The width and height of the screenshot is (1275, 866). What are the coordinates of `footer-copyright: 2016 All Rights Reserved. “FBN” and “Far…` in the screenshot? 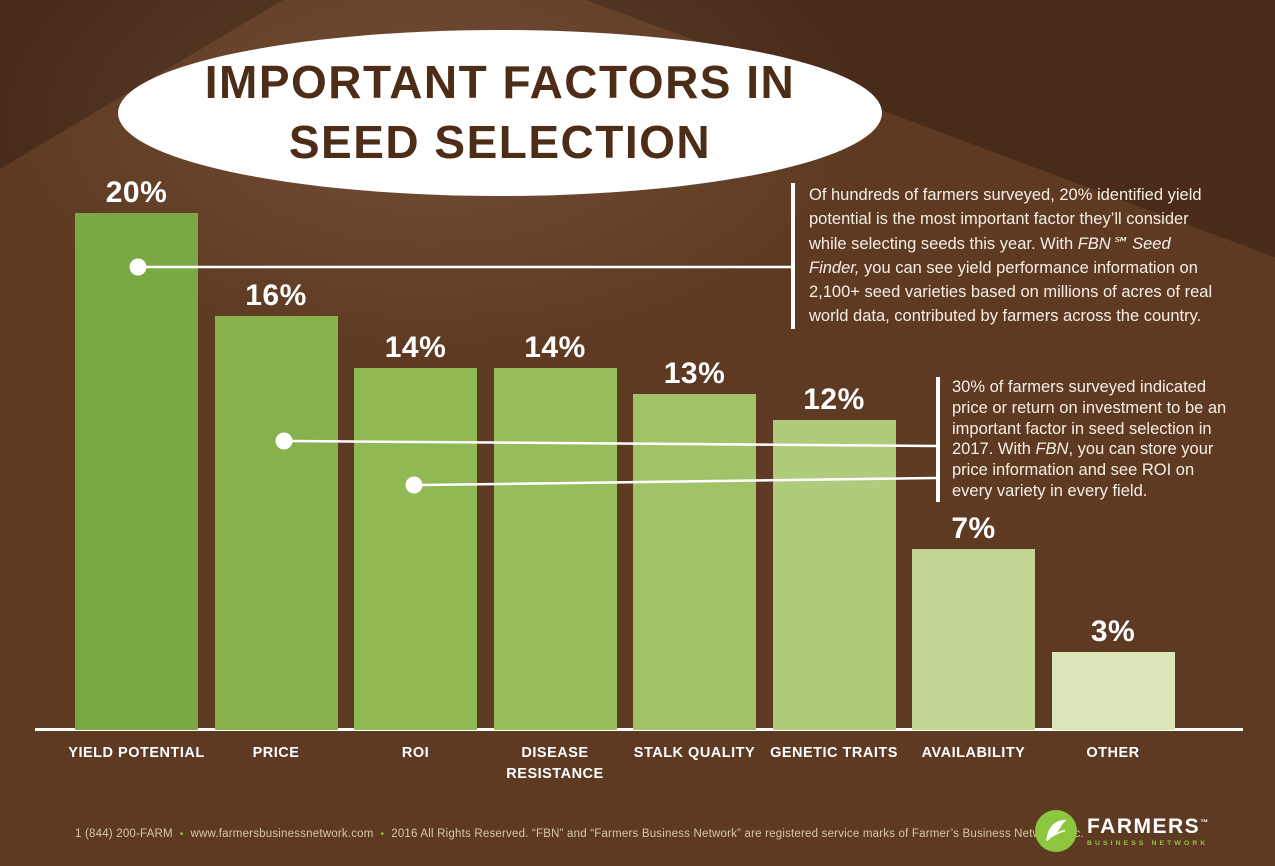 It's located at (737, 834).